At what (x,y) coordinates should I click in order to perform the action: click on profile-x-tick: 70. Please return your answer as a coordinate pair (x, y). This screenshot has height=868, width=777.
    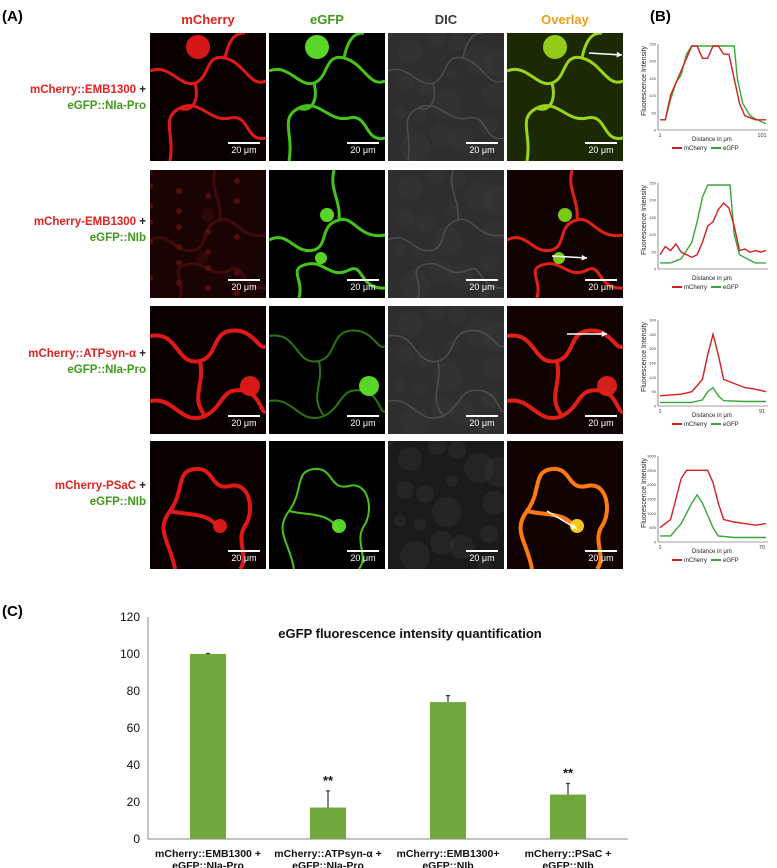
    Looking at the image, I should click on (762, 548).